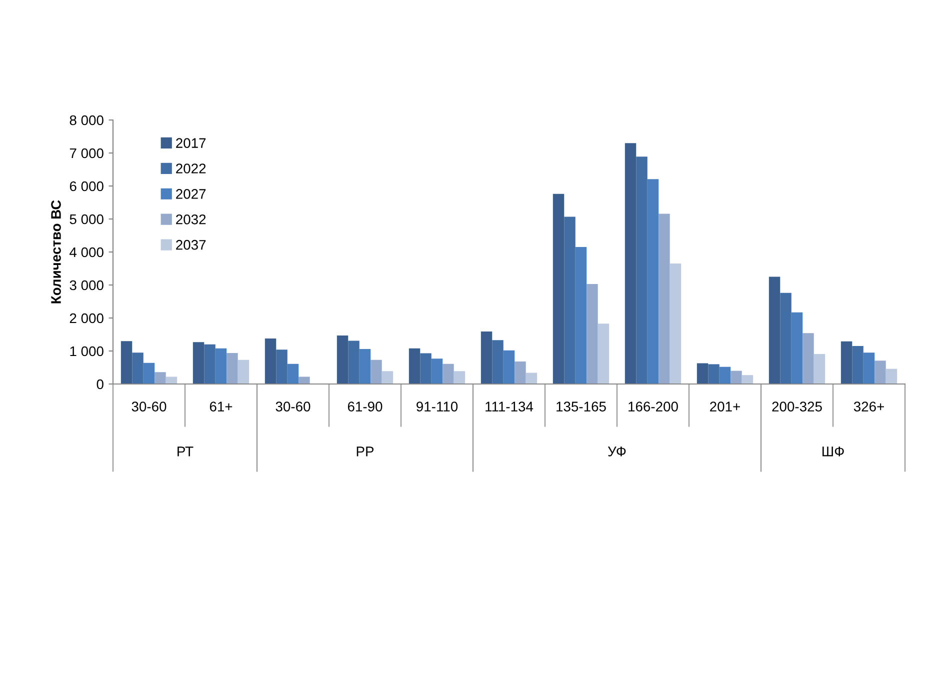 The width and height of the screenshot is (939, 696). Describe the element at coordinates (833, 451) in the screenshot. I see `x-axis-title: ШФ` at that location.